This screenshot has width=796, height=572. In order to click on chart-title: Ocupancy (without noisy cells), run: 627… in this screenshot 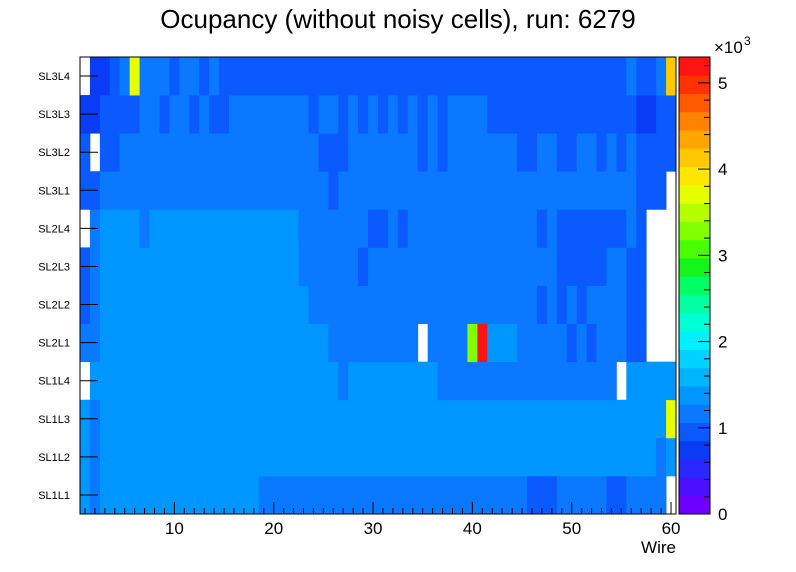, I will do `click(398, 19)`.